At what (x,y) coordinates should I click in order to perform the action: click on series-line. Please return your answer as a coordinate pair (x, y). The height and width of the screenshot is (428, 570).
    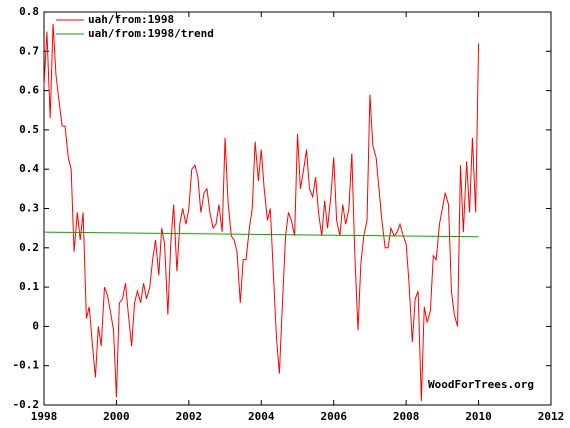
    Looking at the image, I should click on (261, 234).